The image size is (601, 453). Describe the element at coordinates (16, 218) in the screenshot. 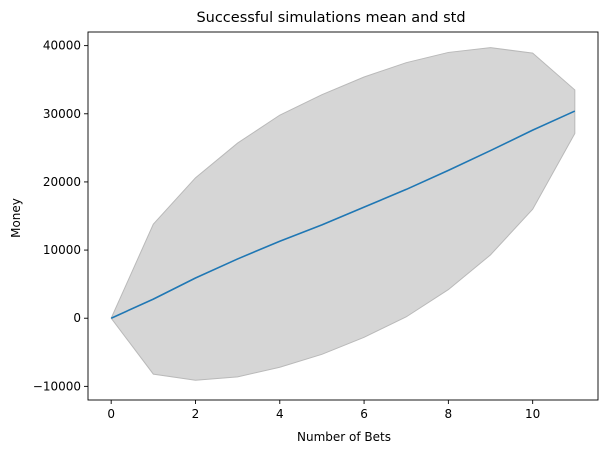

I see `y-axis-title: Money` at that location.